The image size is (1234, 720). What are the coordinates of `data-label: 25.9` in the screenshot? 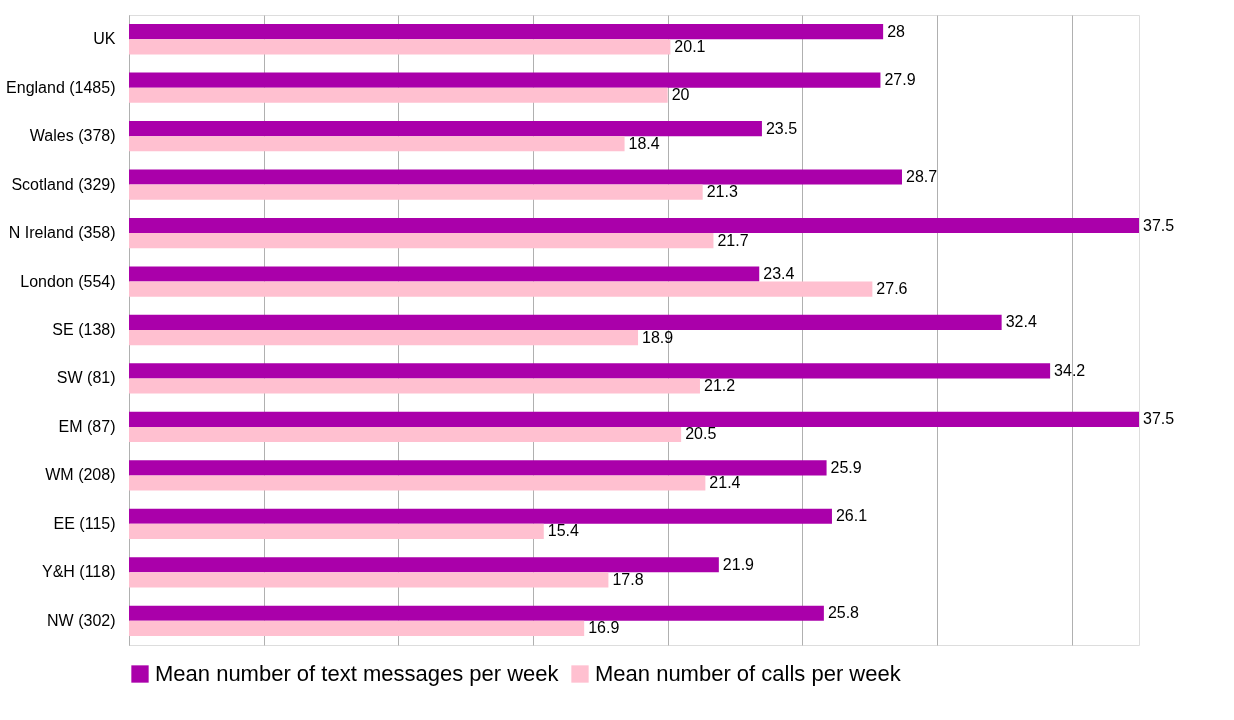 It's located at (846, 467).